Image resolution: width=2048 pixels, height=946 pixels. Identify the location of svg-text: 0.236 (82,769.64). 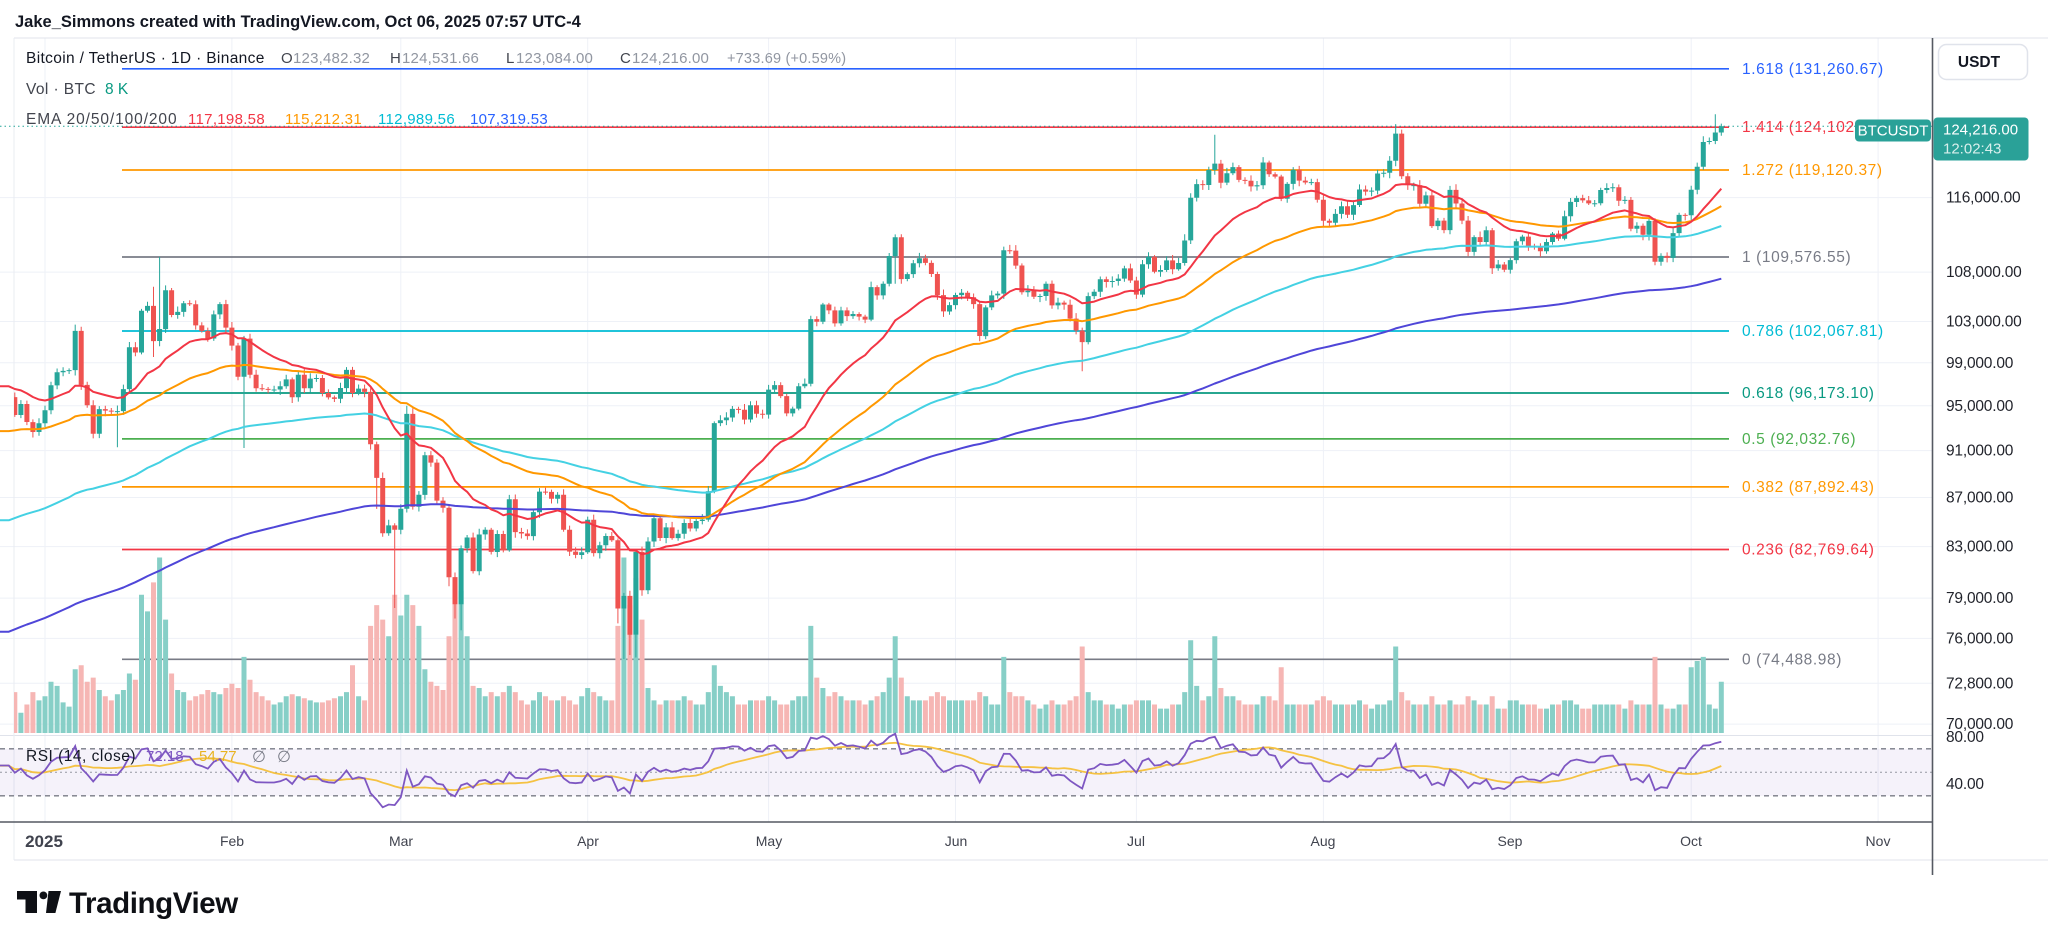
(1808, 550).